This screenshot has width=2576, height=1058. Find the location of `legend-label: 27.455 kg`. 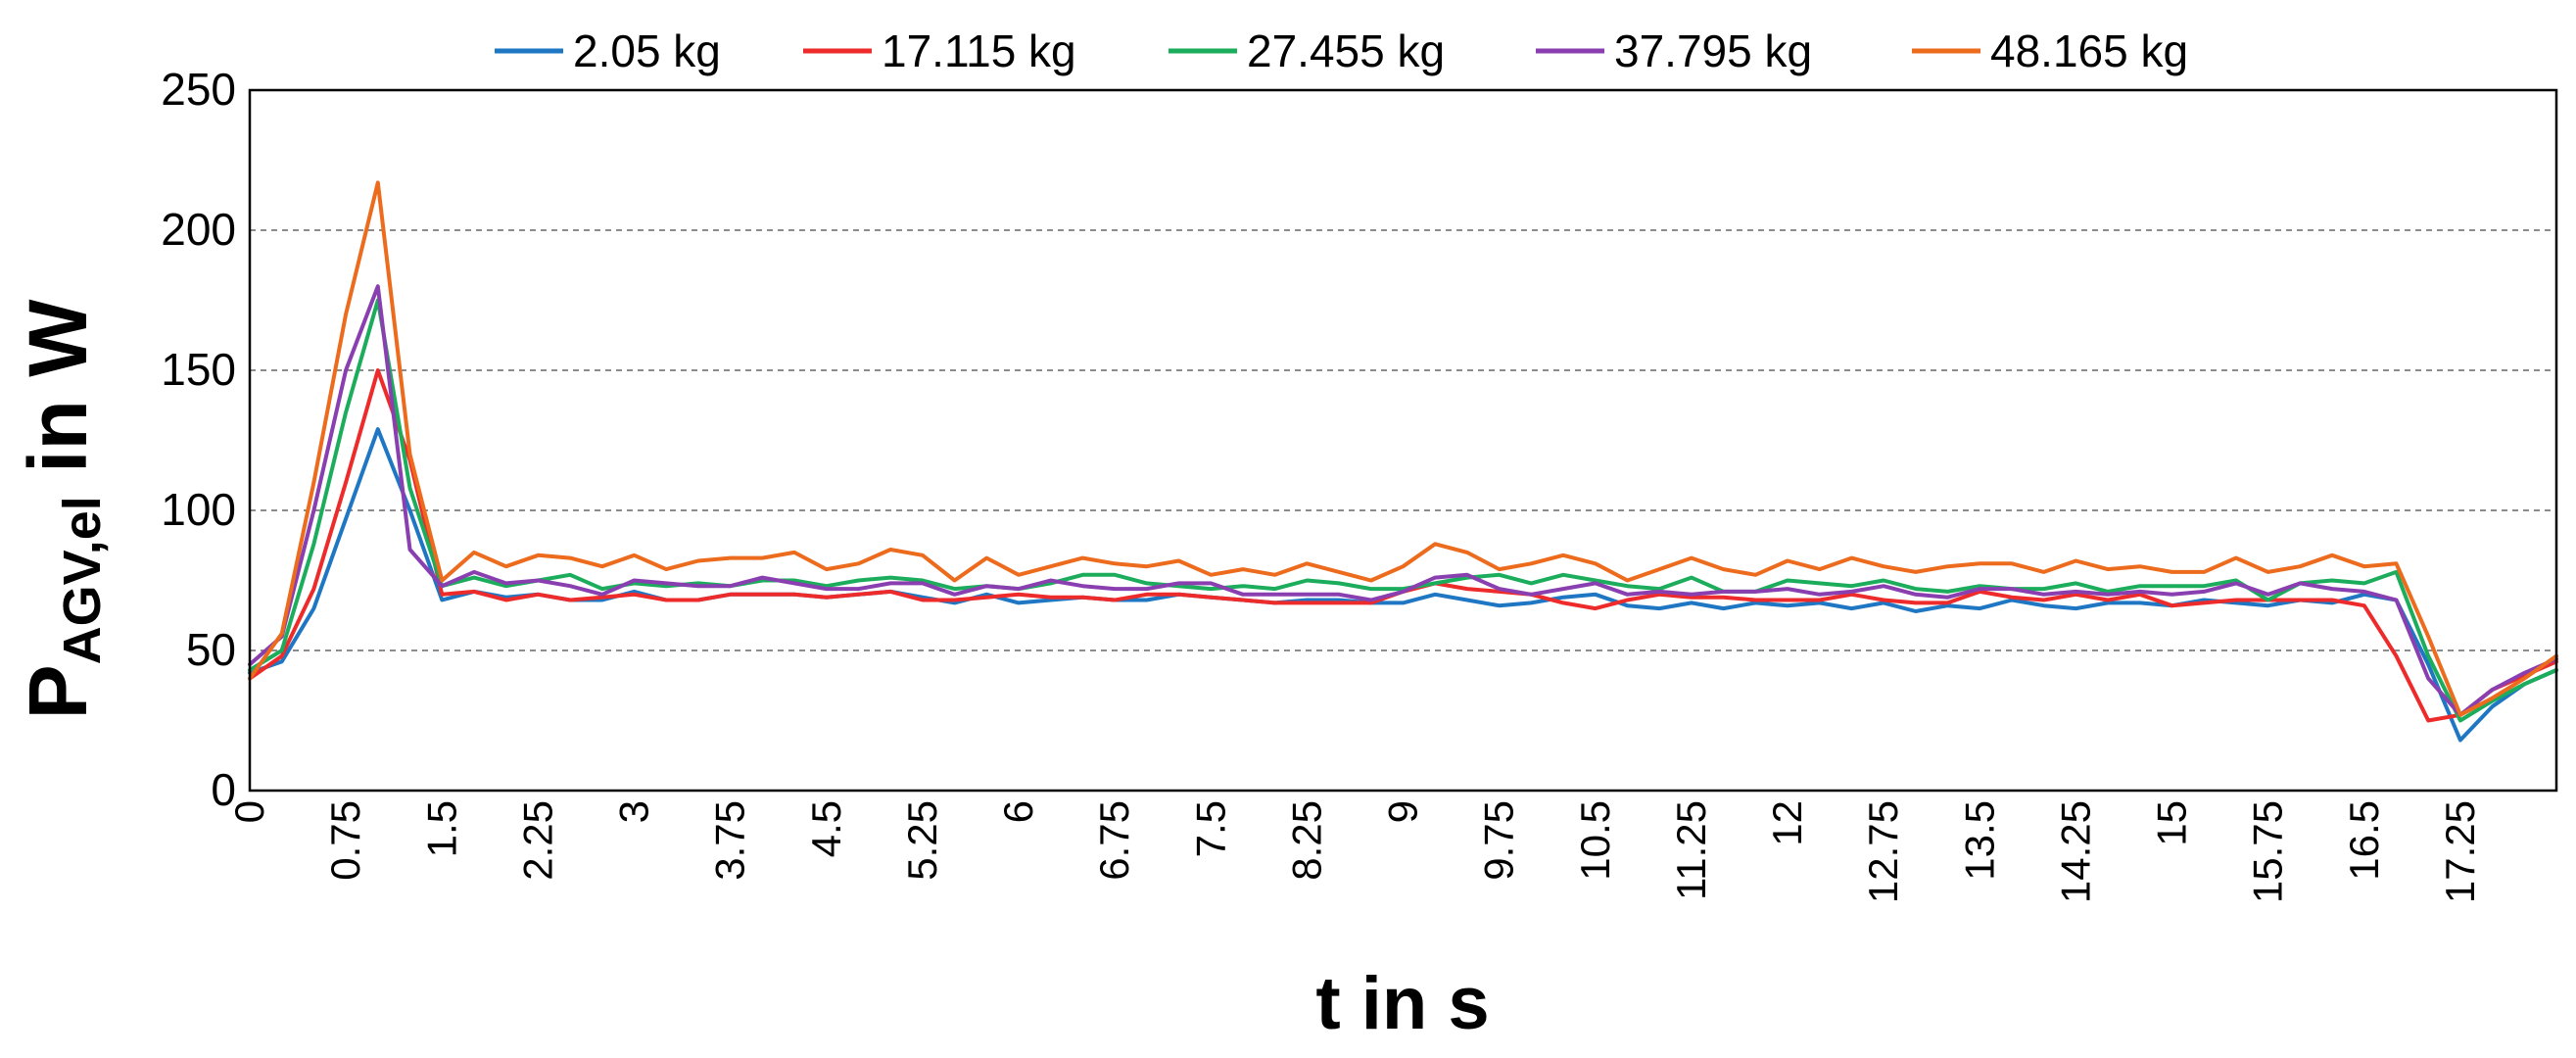

legend-label: 27.455 kg is located at coordinates (1346, 50).